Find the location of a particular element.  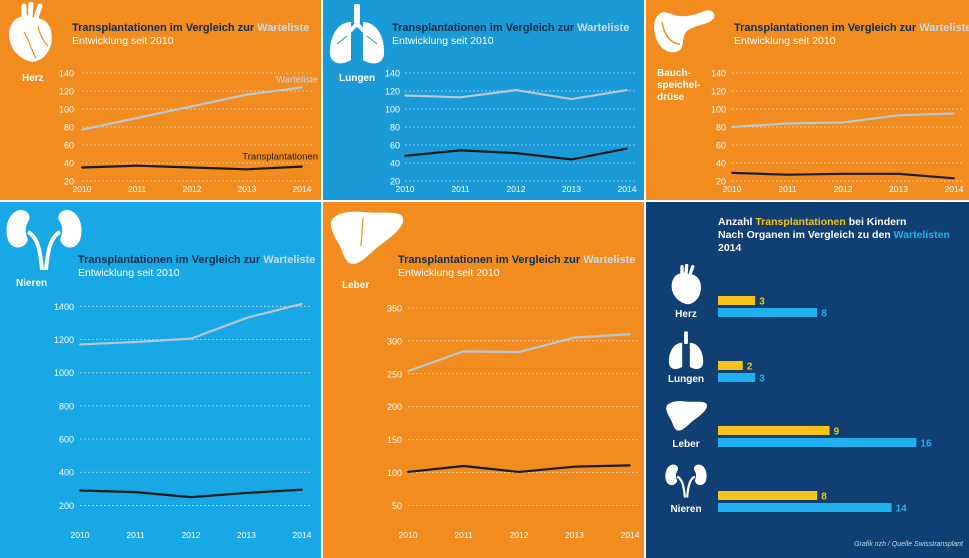

y-tick-label: 300 is located at coordinates (394, 341).